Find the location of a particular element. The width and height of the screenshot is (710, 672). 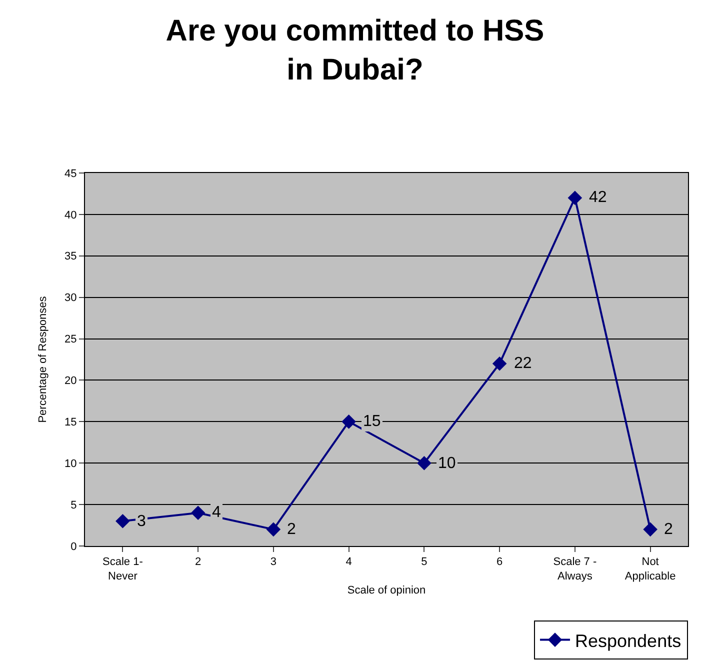

x-tick-label: 3 is located at coordinates (273, 562).